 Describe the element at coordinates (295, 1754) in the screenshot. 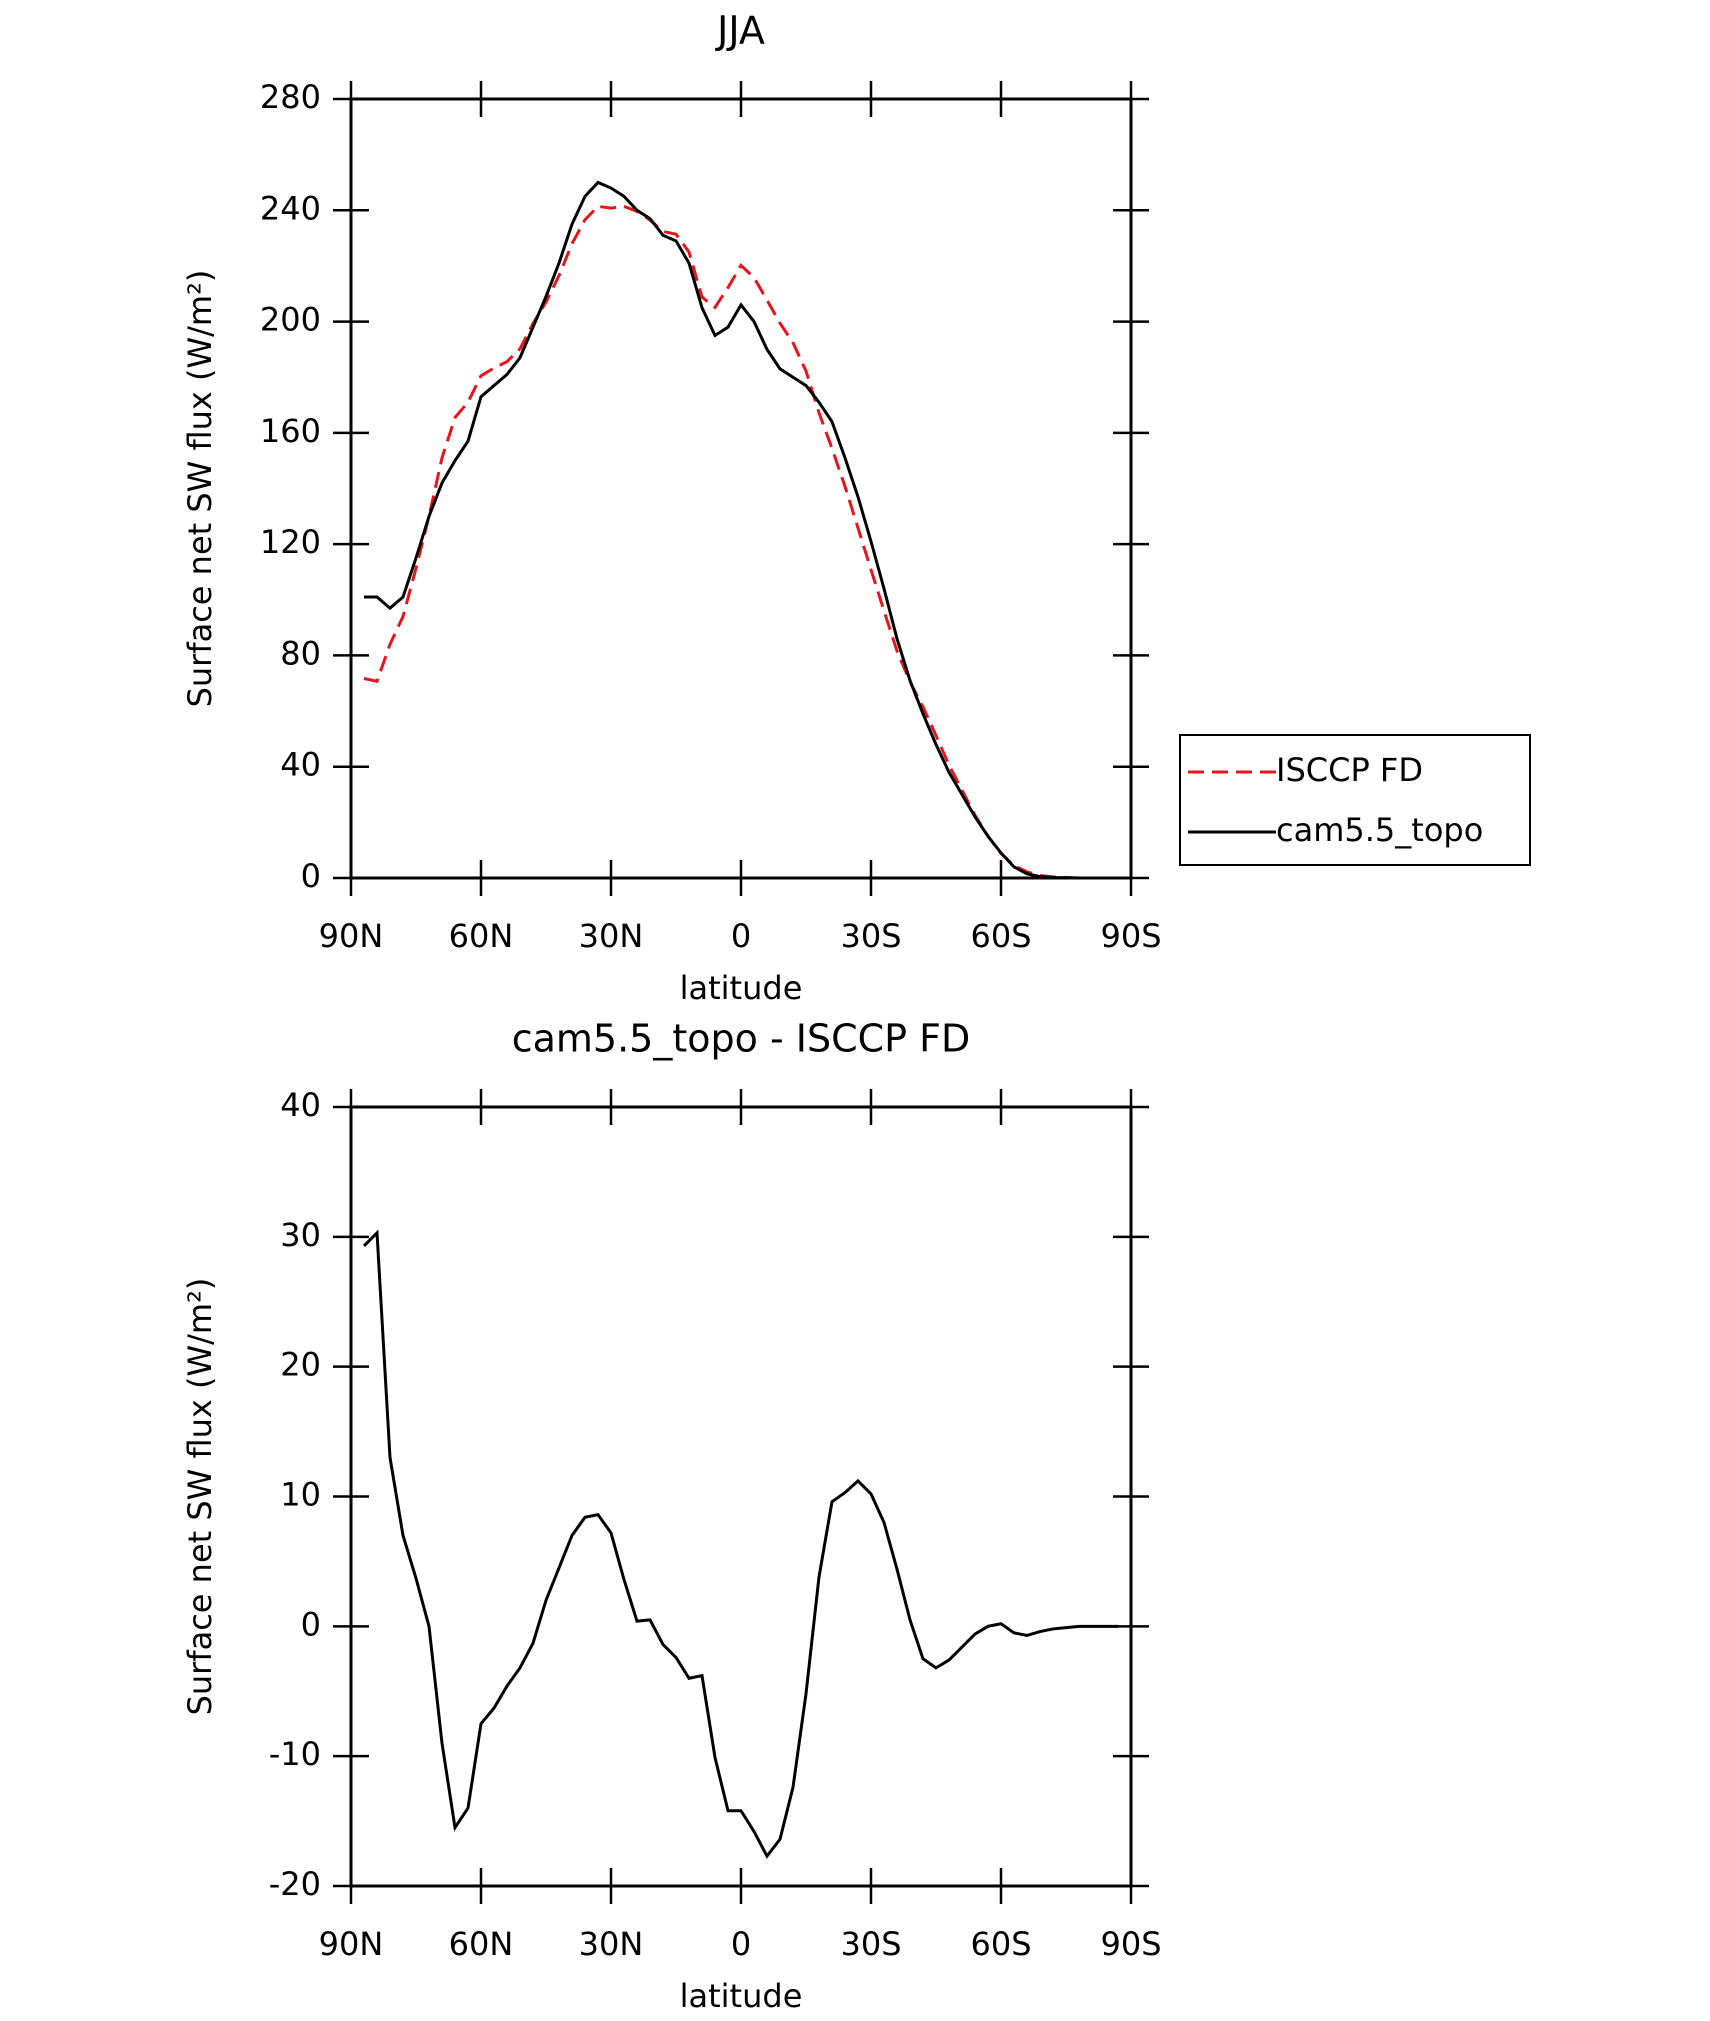

I see `y-tick-label: -10` at that location.